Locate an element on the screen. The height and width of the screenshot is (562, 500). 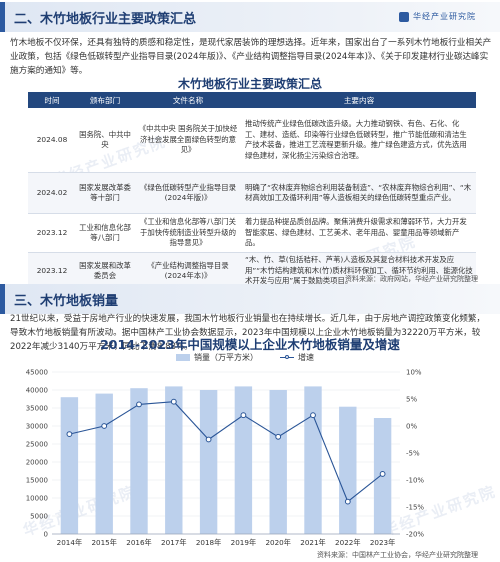
table-header-cell: 主要内容 is located at coordinates (359, 100).